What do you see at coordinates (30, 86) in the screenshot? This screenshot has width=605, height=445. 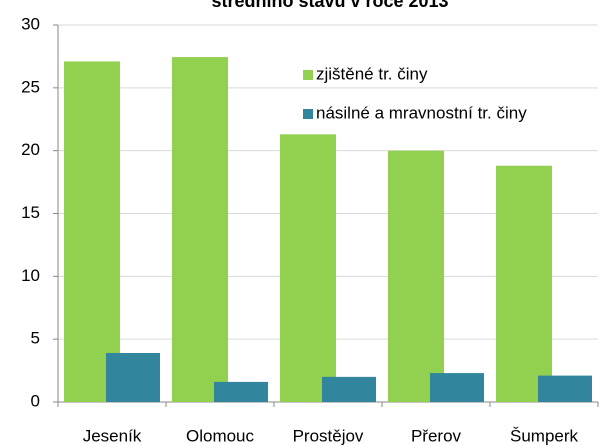 I see `y-tick-label: 25` at bounding box center [30, 86].